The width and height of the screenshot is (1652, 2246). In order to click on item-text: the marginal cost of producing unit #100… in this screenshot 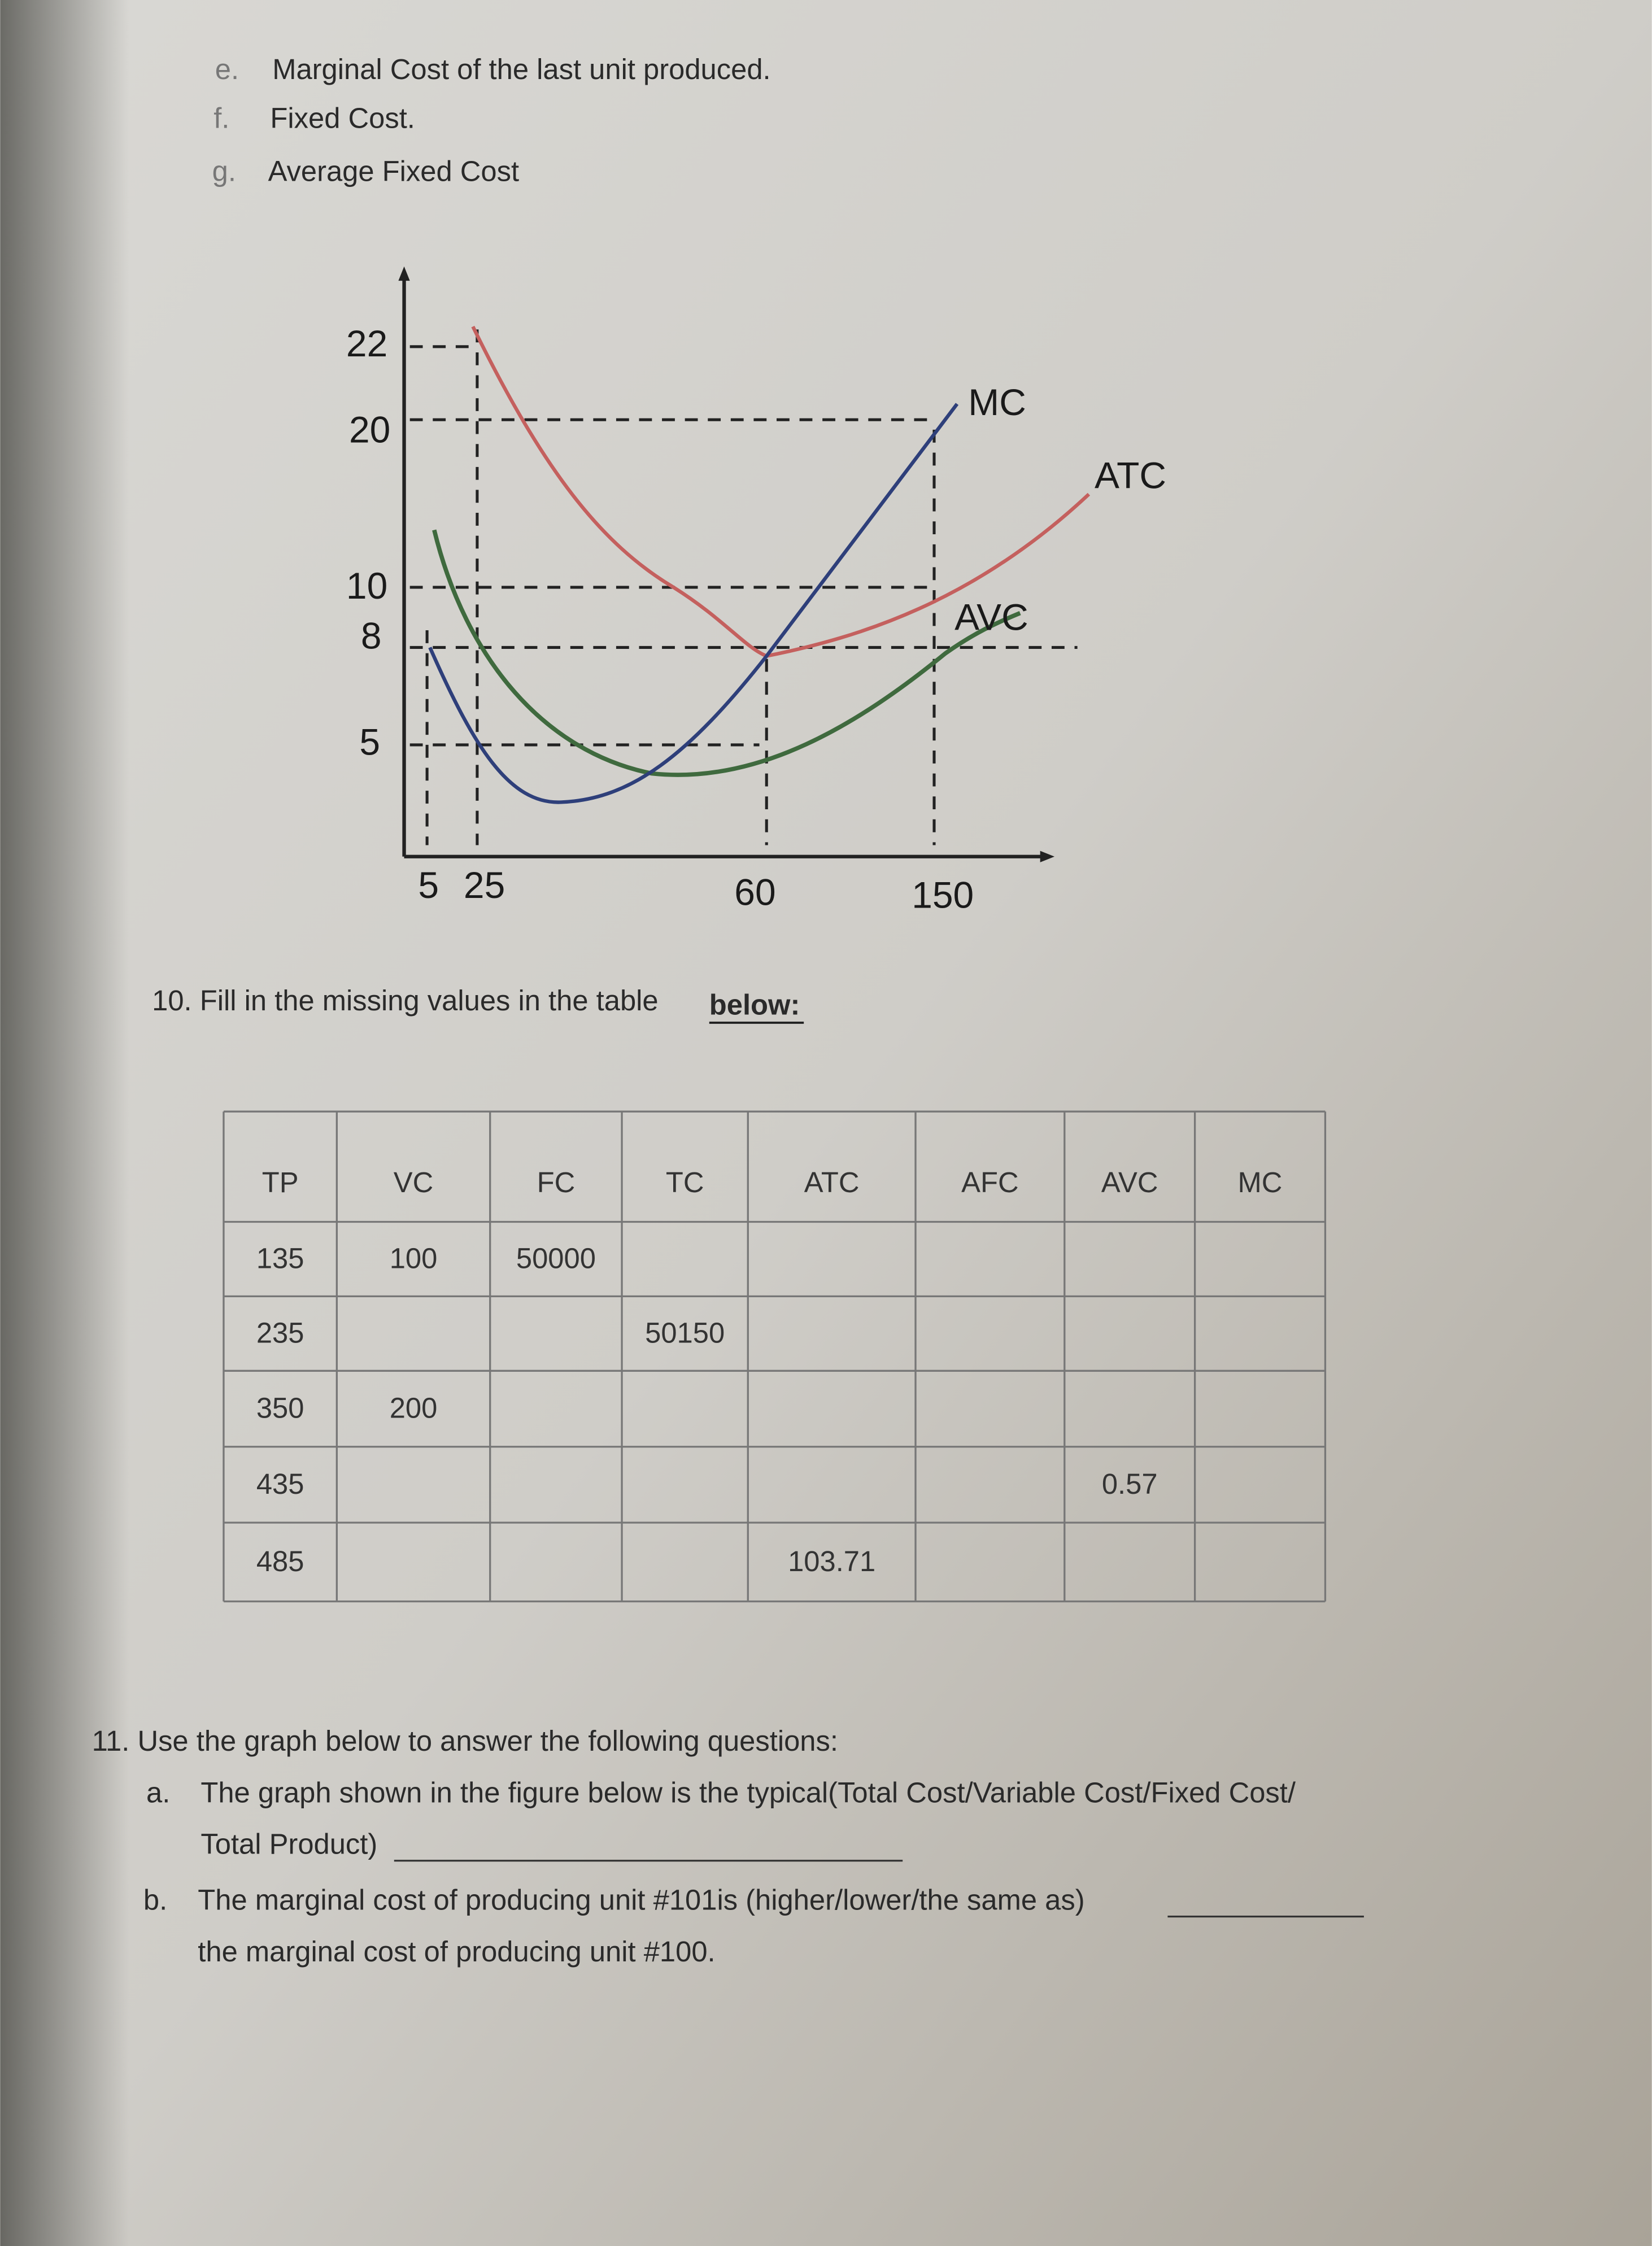, I will do `click(456, 1951)`.